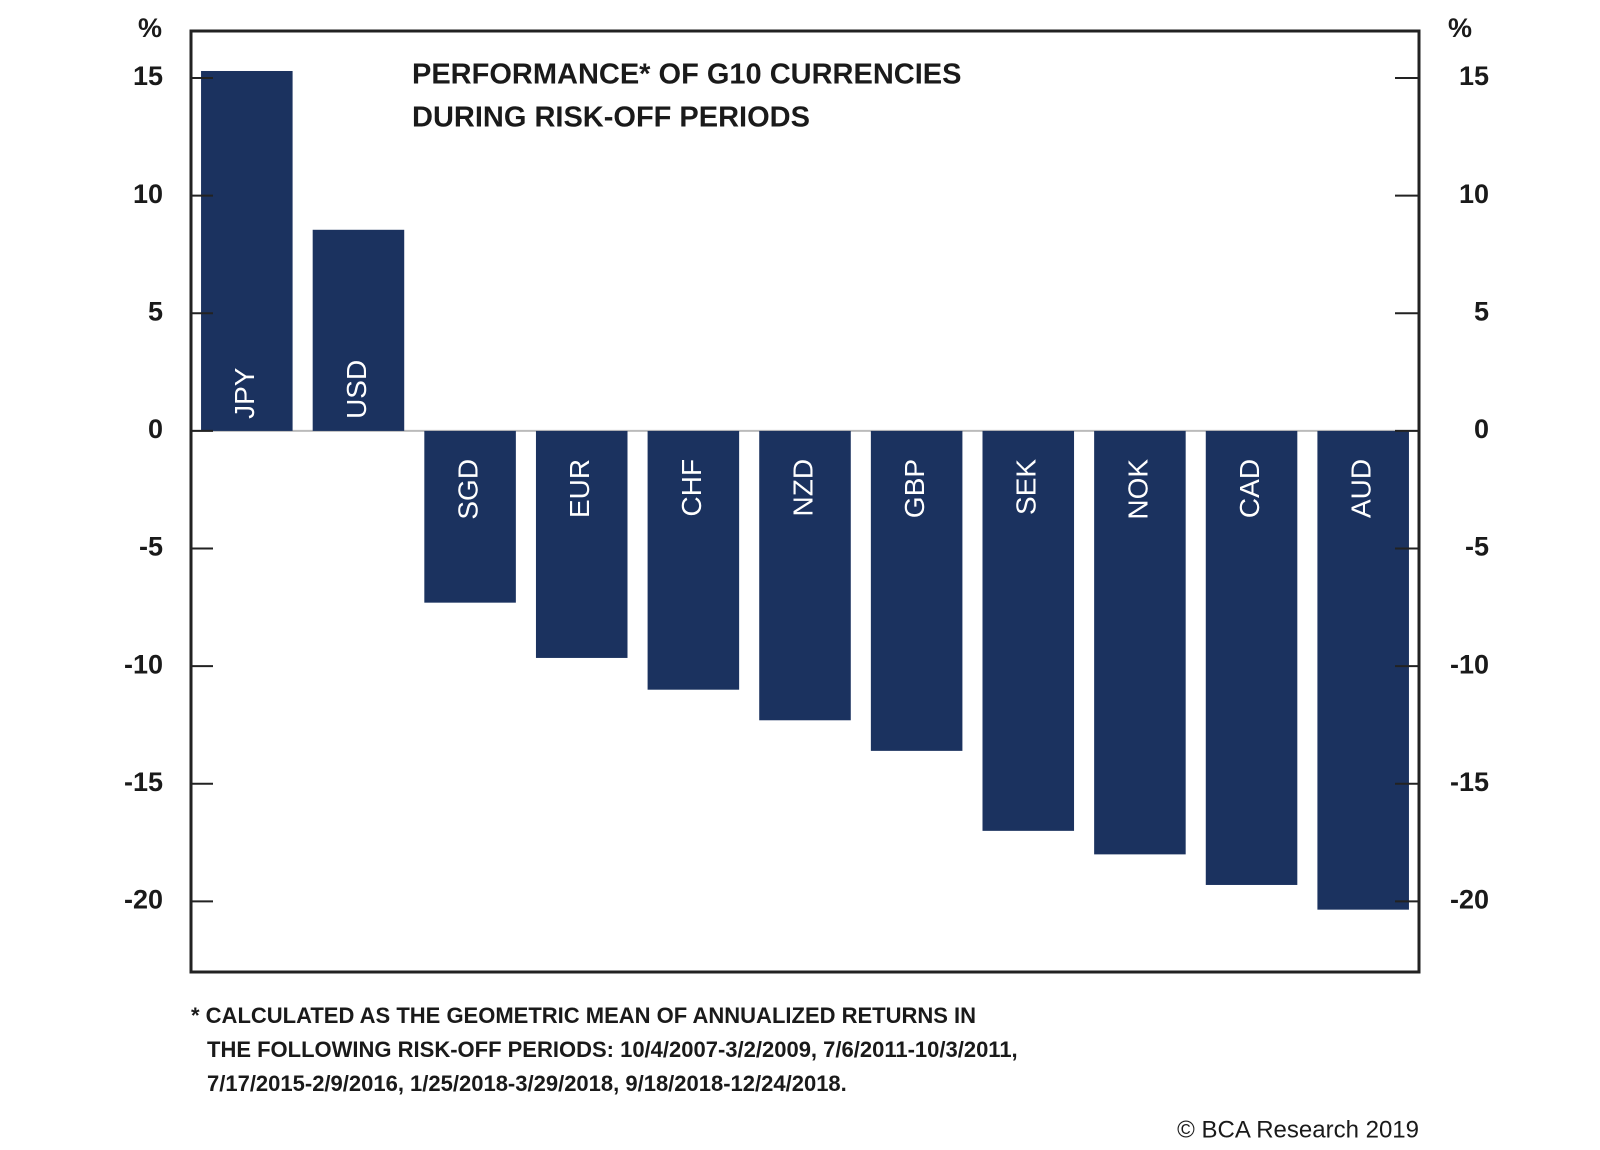 The image size is (1600, 1150). Describe the element at coordinates (1474, 76) in the screenshot. I see `y2-tick-label: 15` at that location.